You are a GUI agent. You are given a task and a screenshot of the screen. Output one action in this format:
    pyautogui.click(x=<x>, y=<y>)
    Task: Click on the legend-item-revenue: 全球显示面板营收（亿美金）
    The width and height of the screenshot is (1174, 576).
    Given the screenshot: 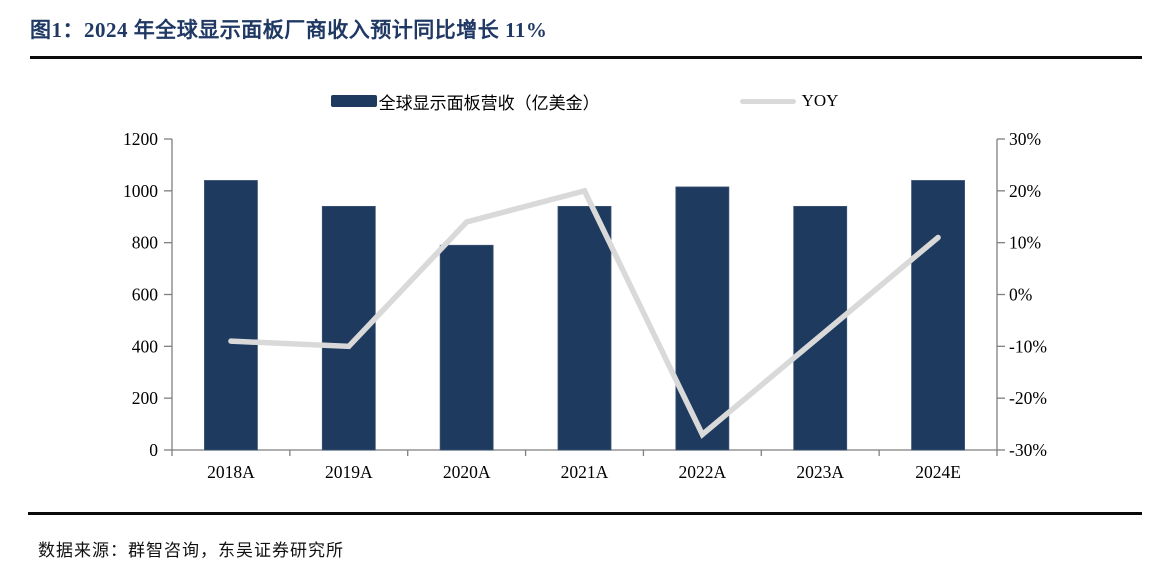 What is the action you would take?
    pyautogui.click(x=465, y=101)
    